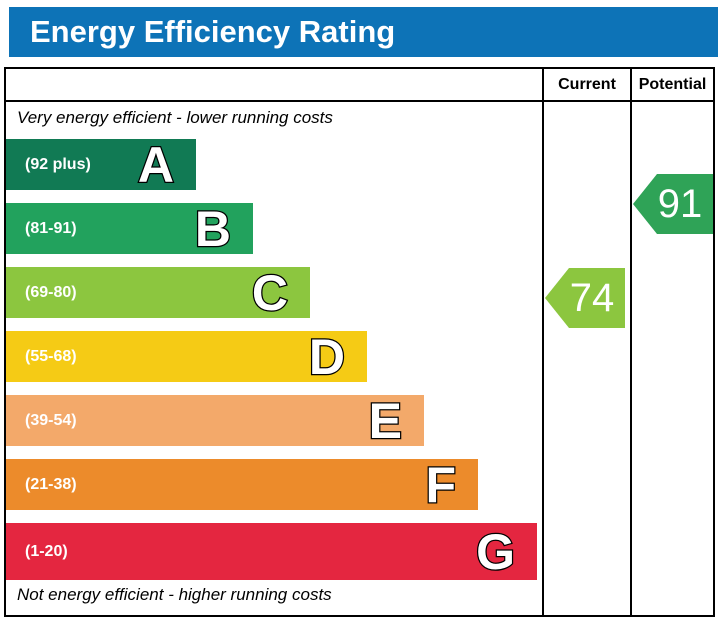 The height and width of the screenshot is (619, 718). Describe the element at coordinates (585, 298) in the screenshot. I see `current-rating-arrow: 74` at that location.